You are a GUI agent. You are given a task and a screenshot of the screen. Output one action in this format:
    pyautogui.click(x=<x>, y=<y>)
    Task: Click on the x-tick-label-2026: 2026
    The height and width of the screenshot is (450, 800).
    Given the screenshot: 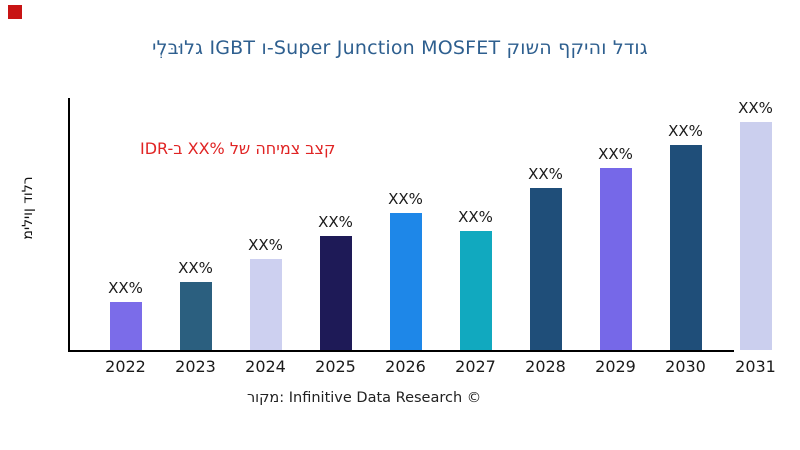 What is the action you would take?
    pyautogui.click(x=405, y=366)
    